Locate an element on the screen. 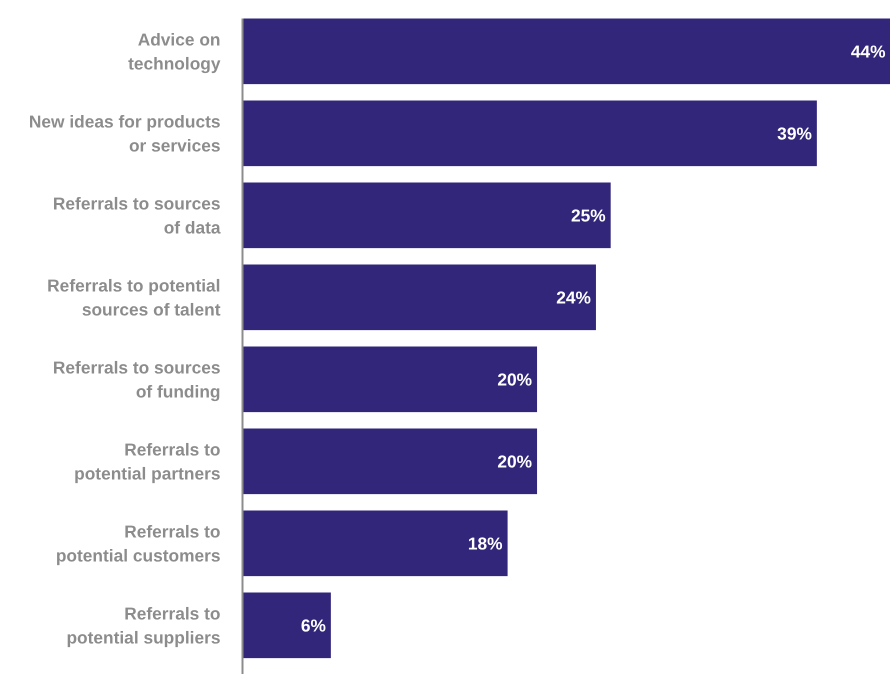 The width and height of the screenshot is (890, 674). y-tick-label: Referrals to potential partners is located at coordinates (147, 461).